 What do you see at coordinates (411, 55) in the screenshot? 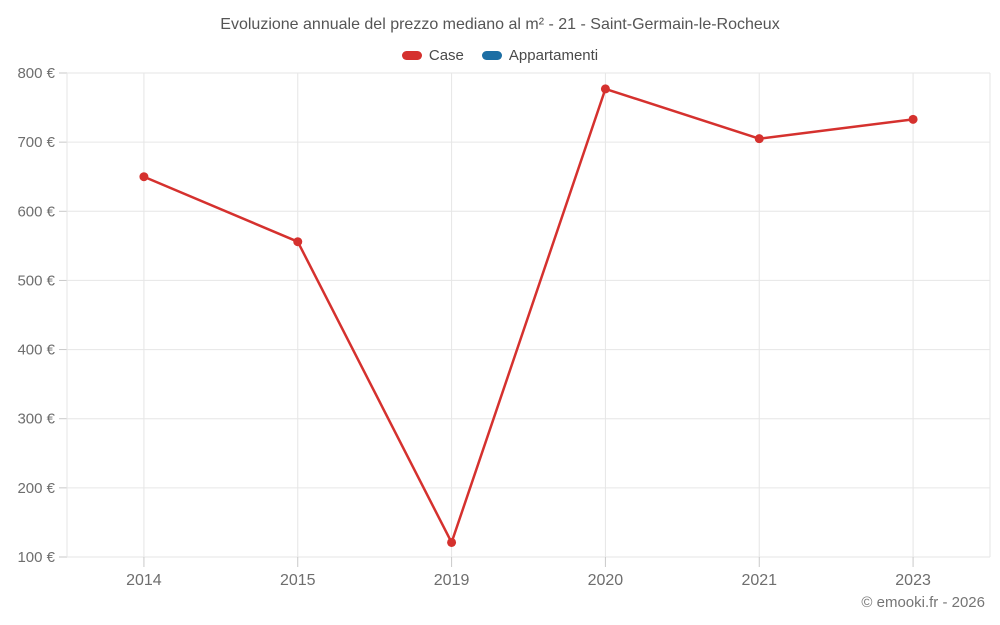
I see `legend-swatch-case` at bounding box center [411, 55].